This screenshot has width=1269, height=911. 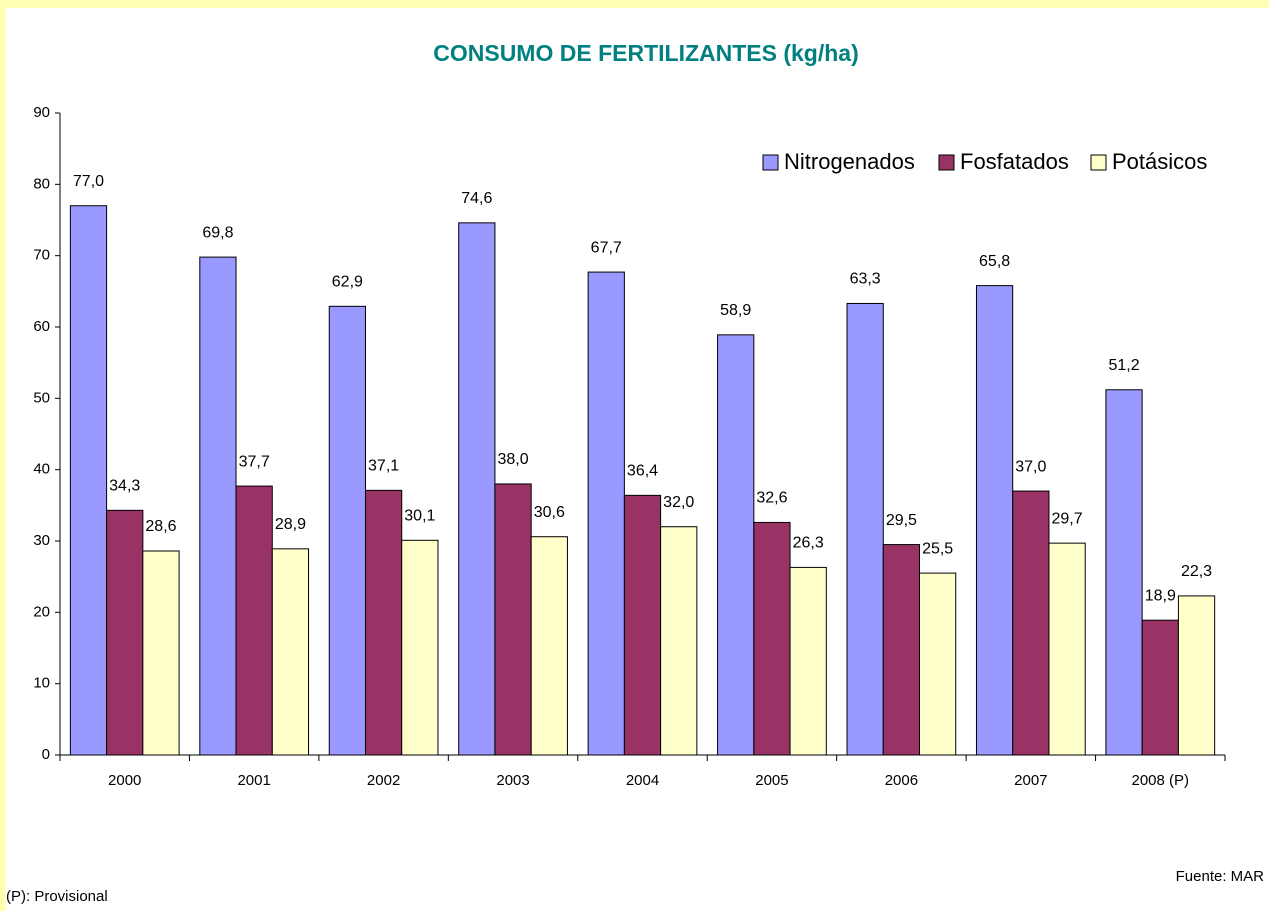 What do you see at coordinates (642, 780) in the screenshot?
I see `x-tick-label: 2004` at bounding box center [642, 780].